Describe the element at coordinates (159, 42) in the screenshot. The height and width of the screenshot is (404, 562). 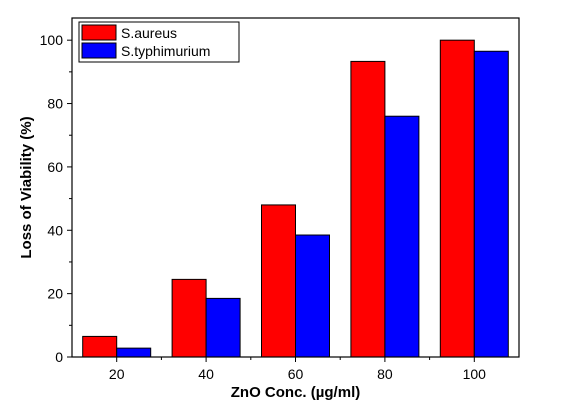
I see `legend: S.aureus S.typhimurium` at that location.